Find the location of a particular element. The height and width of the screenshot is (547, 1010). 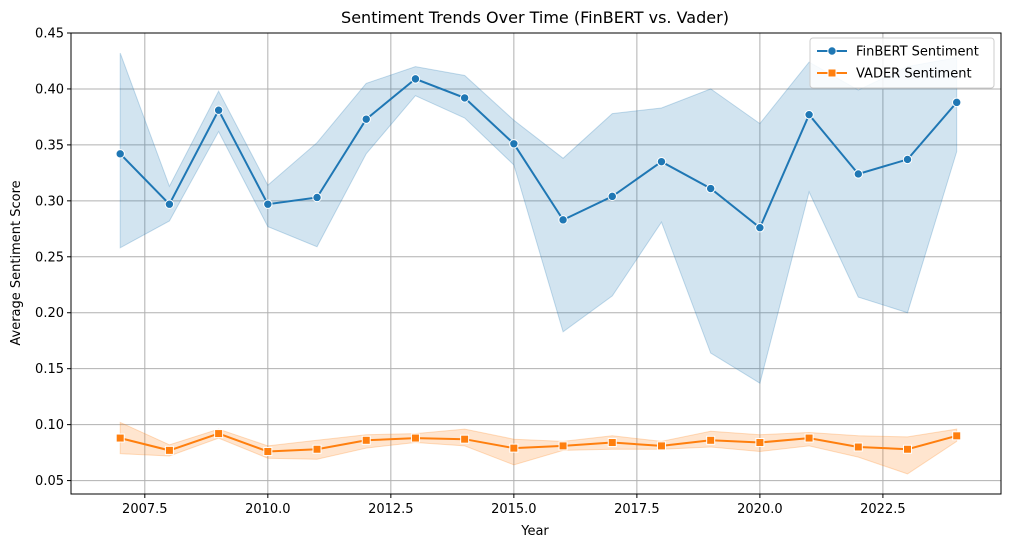

y-tick-label: 0.30 is located at coordinates (49, 201).